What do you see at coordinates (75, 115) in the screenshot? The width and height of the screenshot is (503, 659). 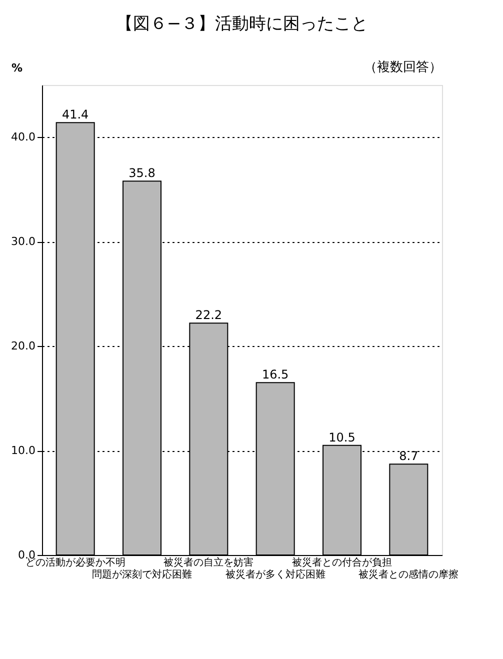 I see `data-label: 41.4` at bounding box center [75, 115].